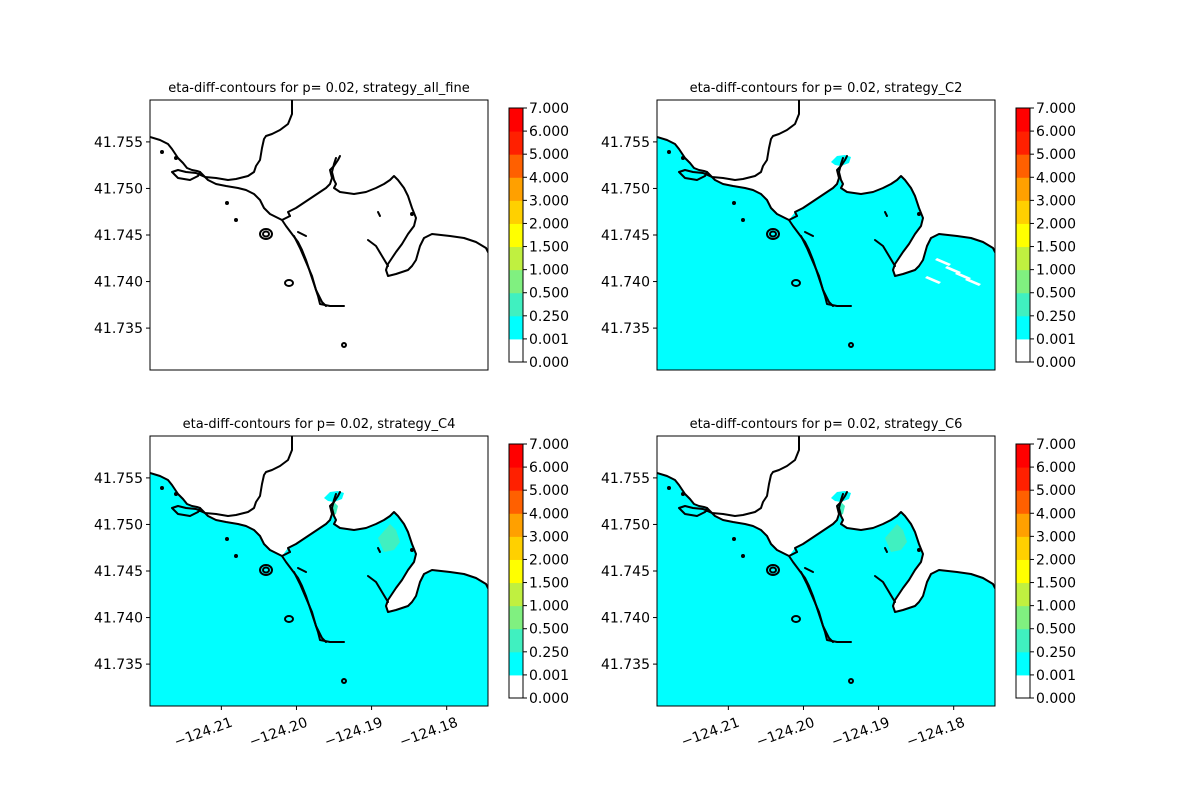  Describe the element at coordinates (389, 538) in the screenshot. I see `teal-patch` at that location.